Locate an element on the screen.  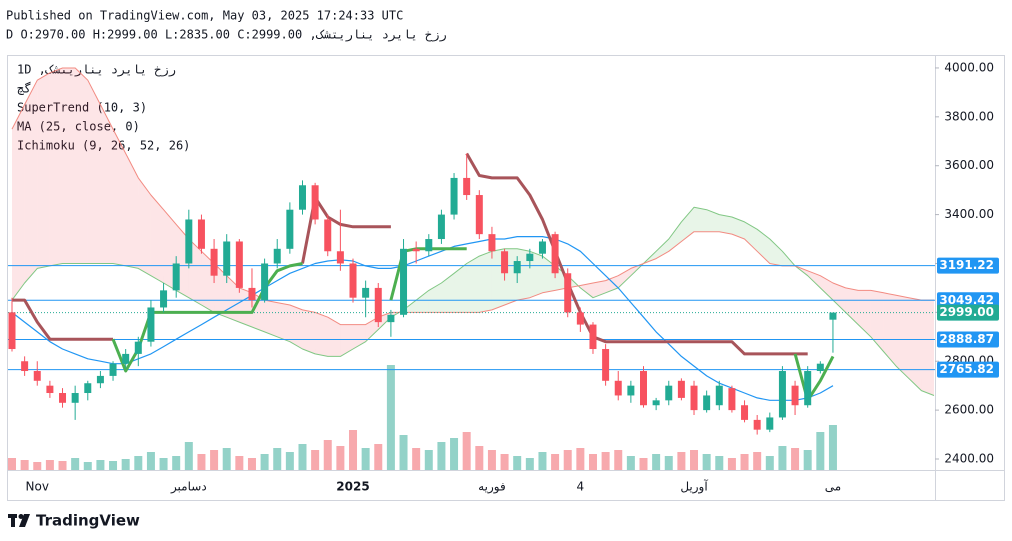
y-tick-label: 3400.00 is located at coordinates (969, 214).